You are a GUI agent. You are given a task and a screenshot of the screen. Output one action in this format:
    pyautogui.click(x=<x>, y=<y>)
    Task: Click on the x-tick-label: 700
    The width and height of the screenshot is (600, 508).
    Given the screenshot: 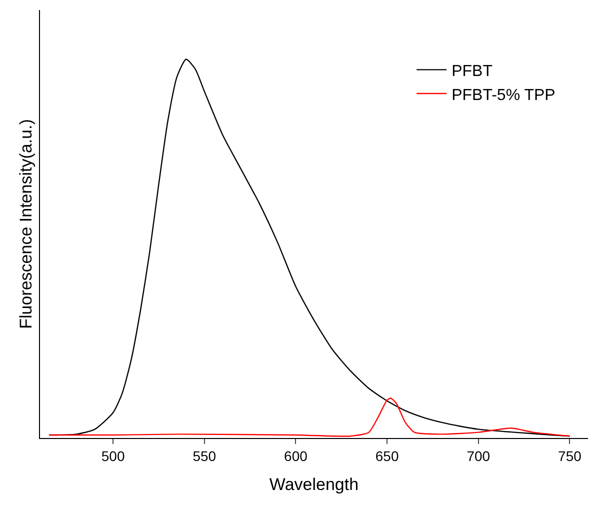 What is the action you would take?
    pyautogui.click(x=478, y=456)
    